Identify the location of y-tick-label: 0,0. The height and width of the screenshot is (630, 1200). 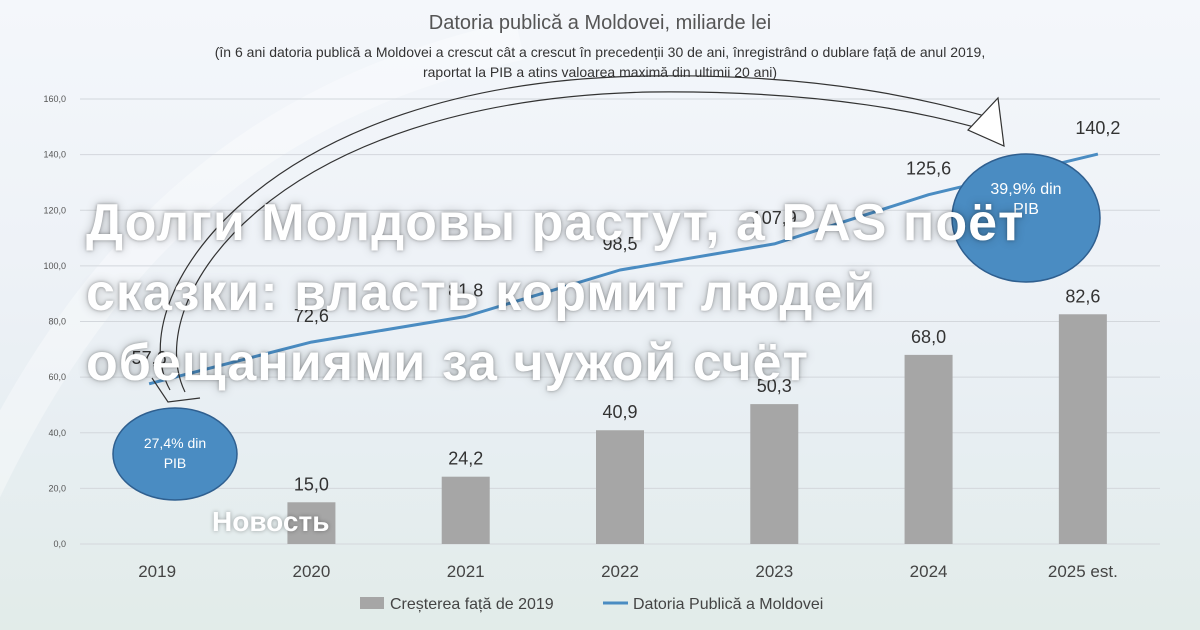
(59, 544).